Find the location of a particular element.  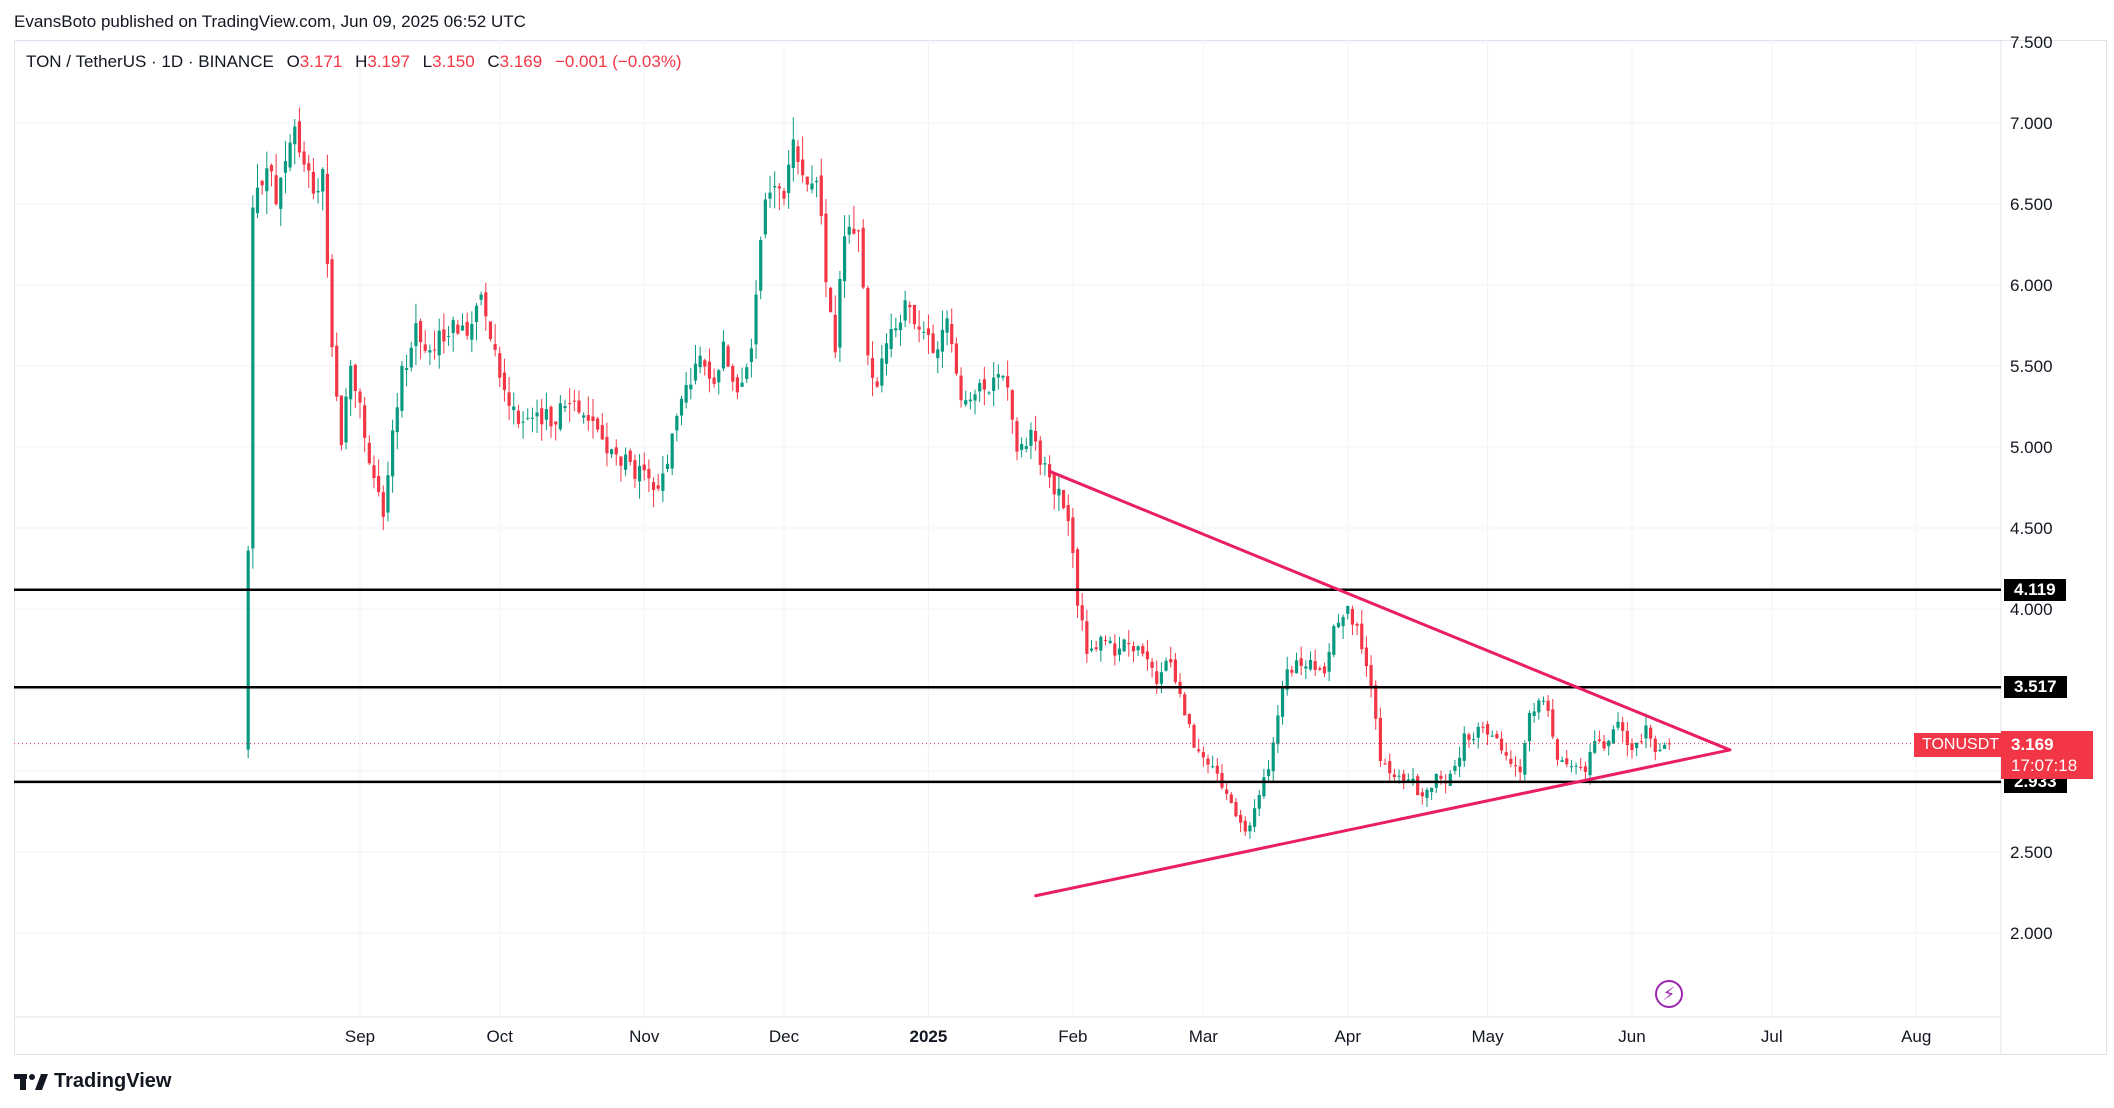

trendlines is located at coordinates (1383, 683).